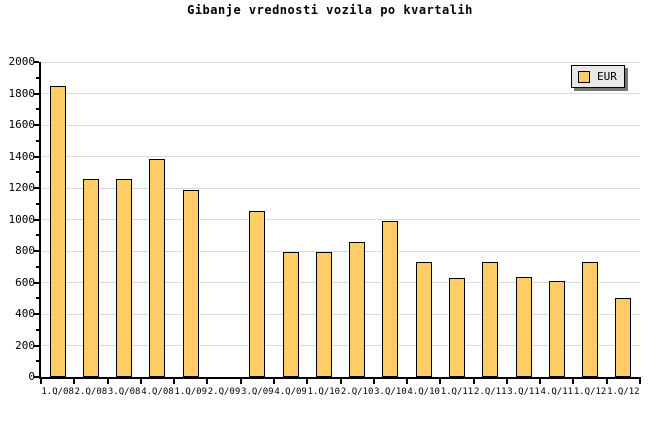 The height and width of the screenshot is (440, 660). I want to click on x-axis-label: 4.Q/08, so click(157, 392).